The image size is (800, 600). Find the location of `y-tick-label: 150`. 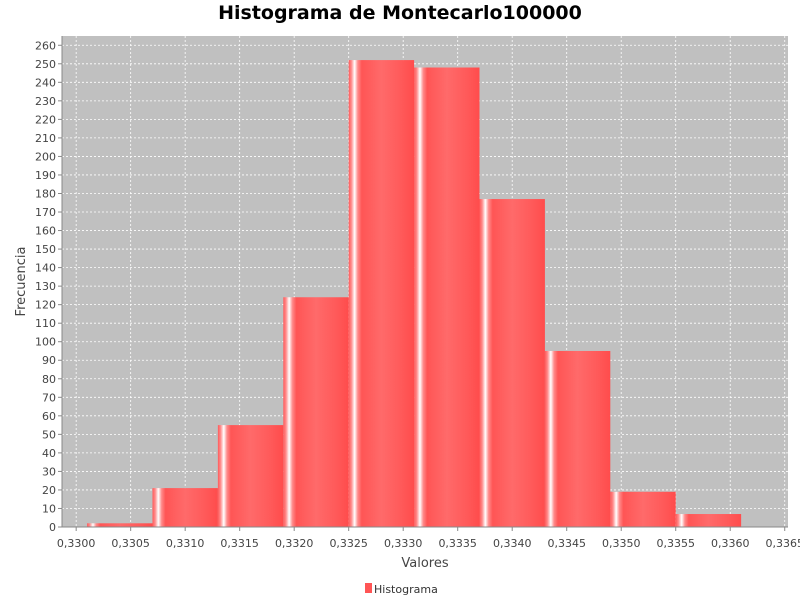

y-tick-label: 150 is located at coordinates (45, 249).